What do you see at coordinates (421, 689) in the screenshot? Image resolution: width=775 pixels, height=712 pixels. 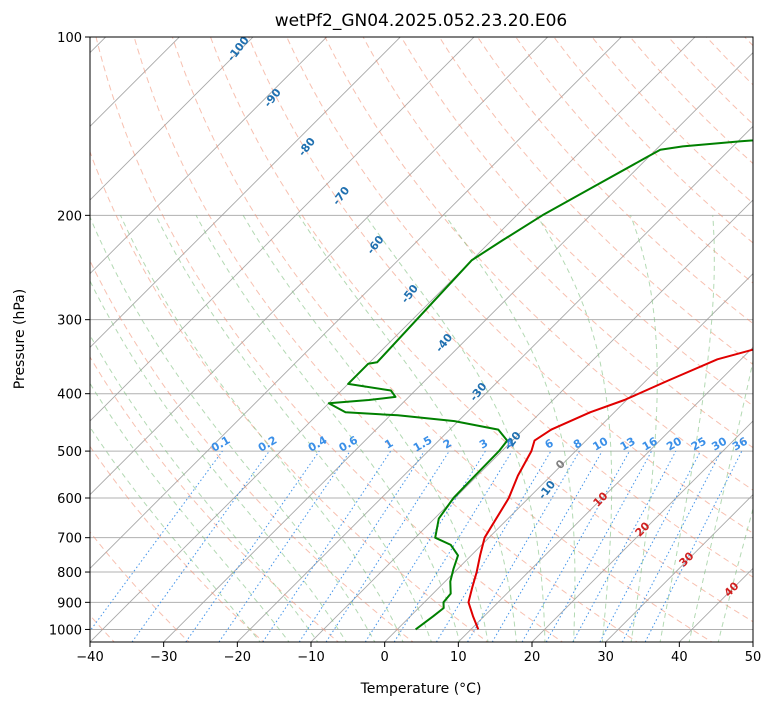 I see `x-axis-label: Temperature (°C)` at bounding box center [421, 689].